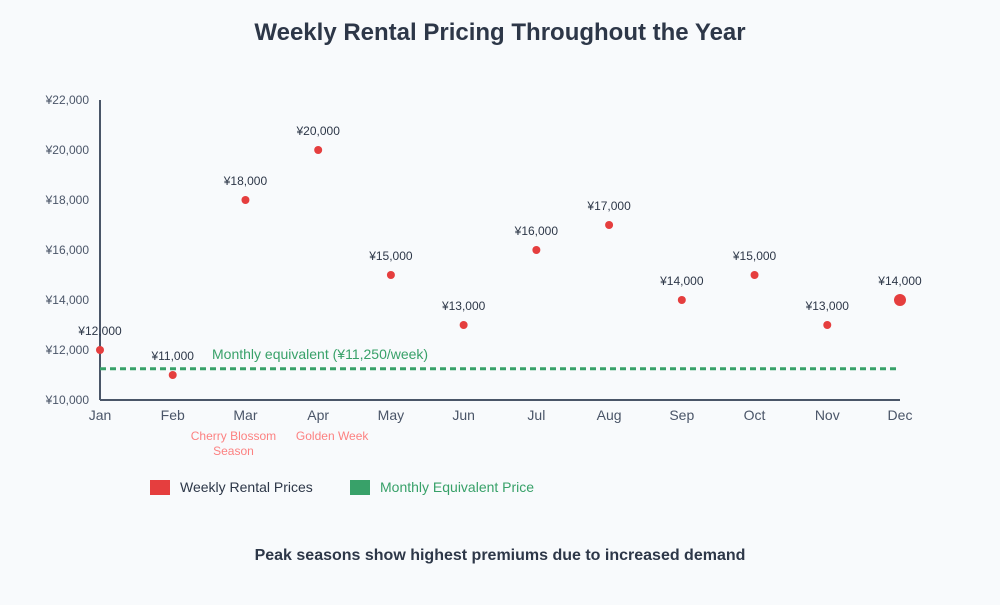 Image resolution: width=1000 pixels, height=605 pixels. I want to click on data-label: ¥20,000, so click(317, 131).